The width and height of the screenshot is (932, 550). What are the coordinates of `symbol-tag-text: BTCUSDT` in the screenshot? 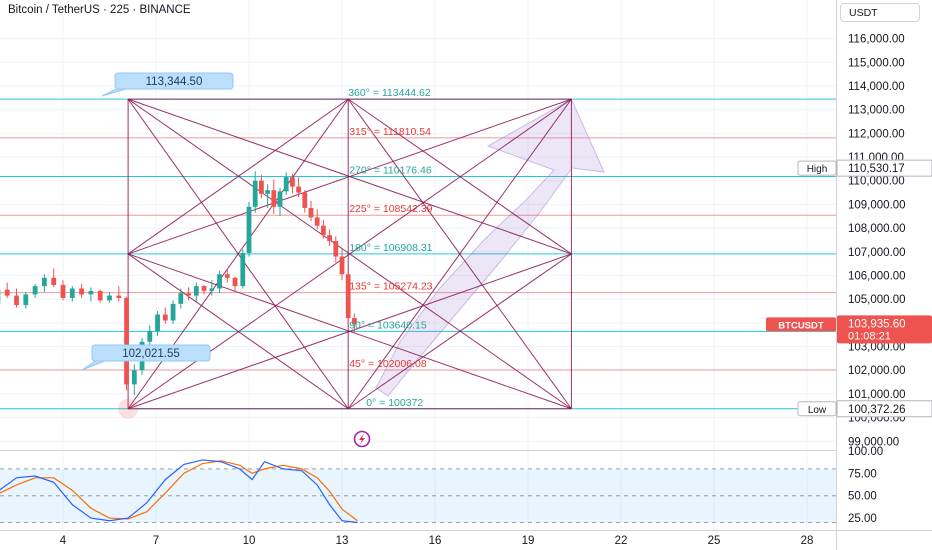 It's located at (801, 325).